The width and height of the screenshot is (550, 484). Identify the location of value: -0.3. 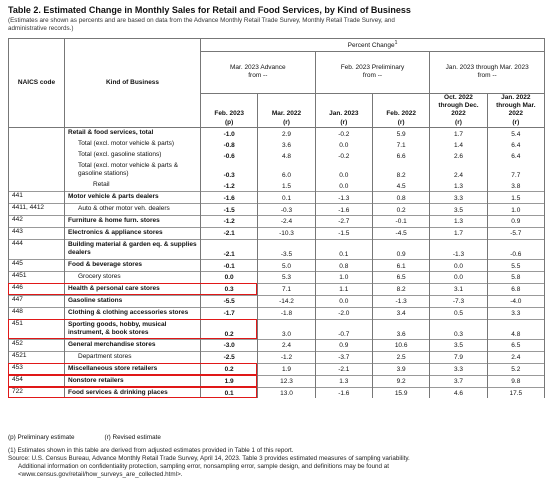
(229, 170).